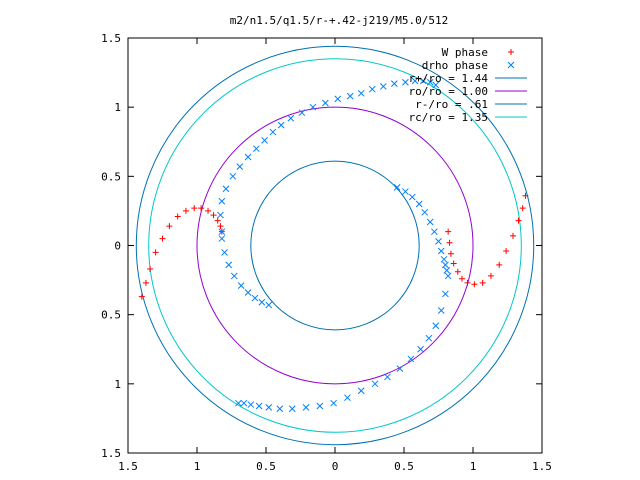 This screenshot has height=480, width=640. What do you see at coordinates (448, 91) in the screenshot?
I see `legend-label-3: ro/ro = 1.00` at bounding box center [448, 91].